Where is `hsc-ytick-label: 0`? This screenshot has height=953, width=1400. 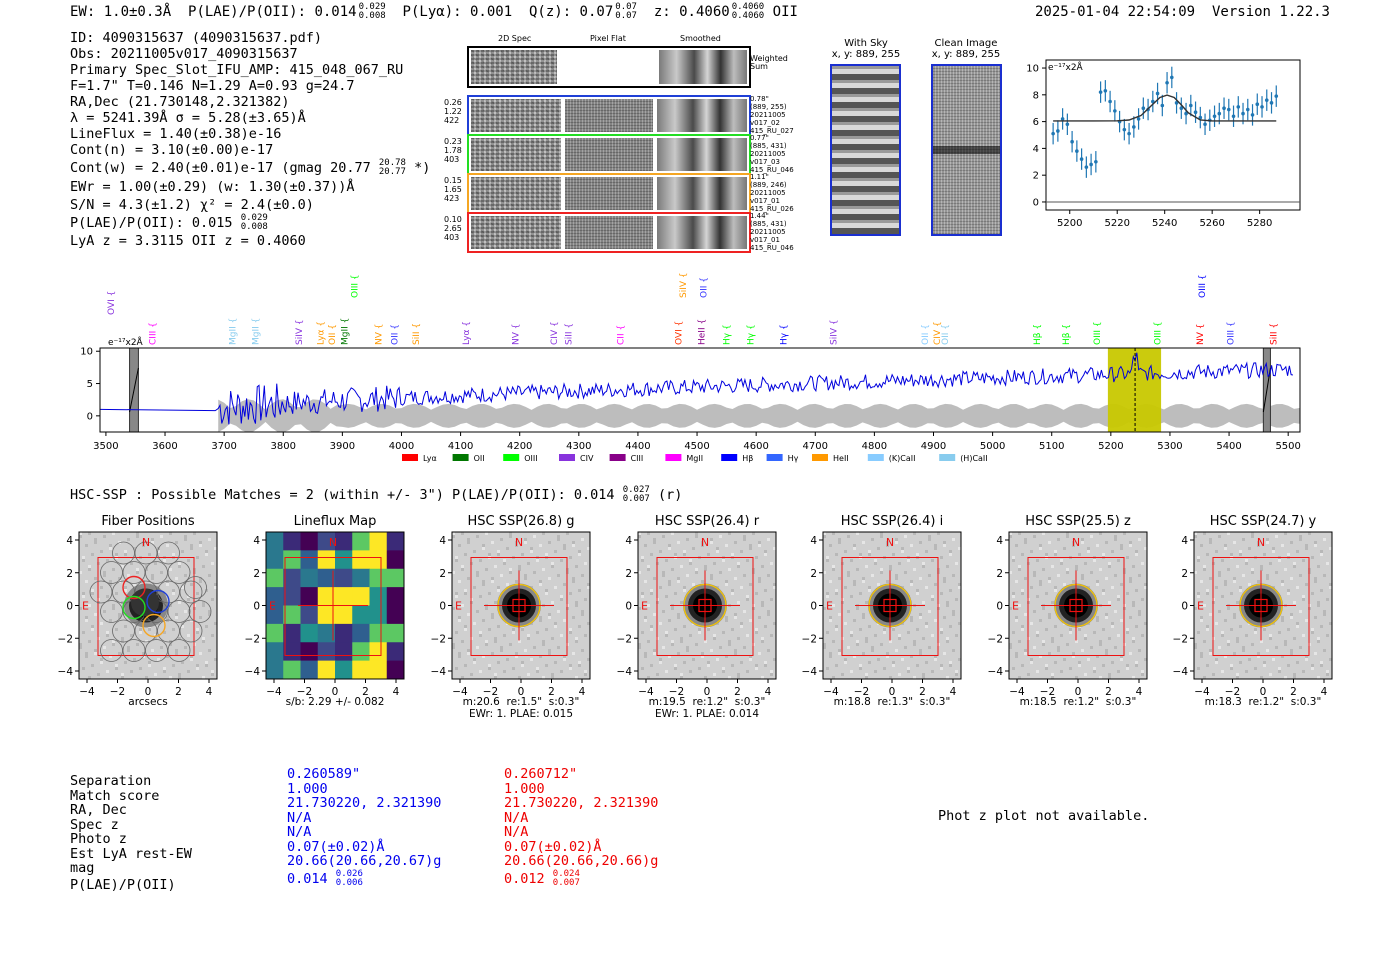
hsc-ytick-label: 0 is located at coordinates (69, 607).